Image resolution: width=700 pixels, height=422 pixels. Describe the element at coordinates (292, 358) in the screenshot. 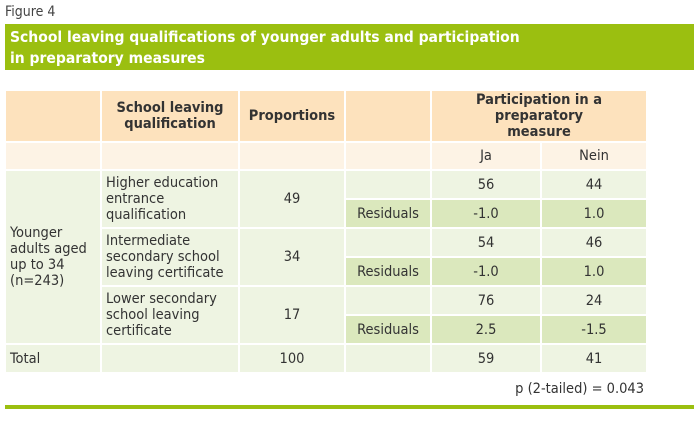

I see `total-proportion: 100` at that location.